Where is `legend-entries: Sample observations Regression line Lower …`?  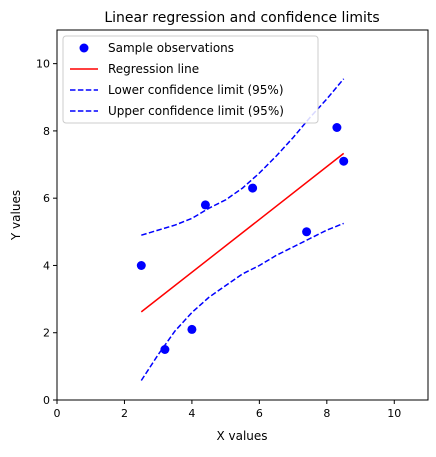 legend-entries: Sample observations Regression line Lower … is located at coordinates (177, 79).